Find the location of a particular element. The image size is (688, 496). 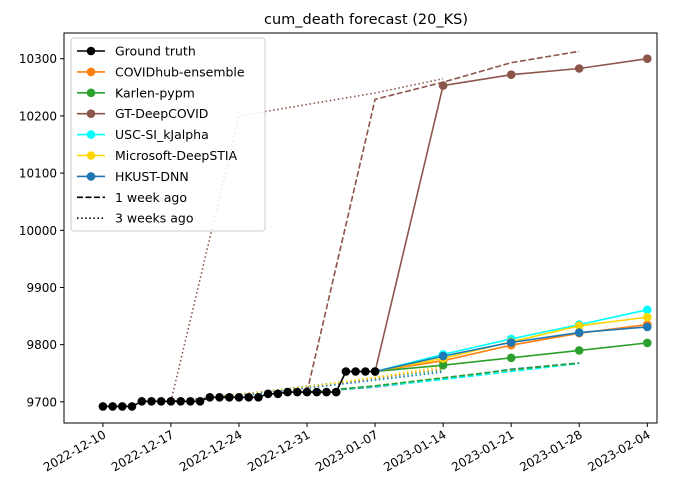

legend-marker-microsoft-deepstia is located at coordinates (91, 155).